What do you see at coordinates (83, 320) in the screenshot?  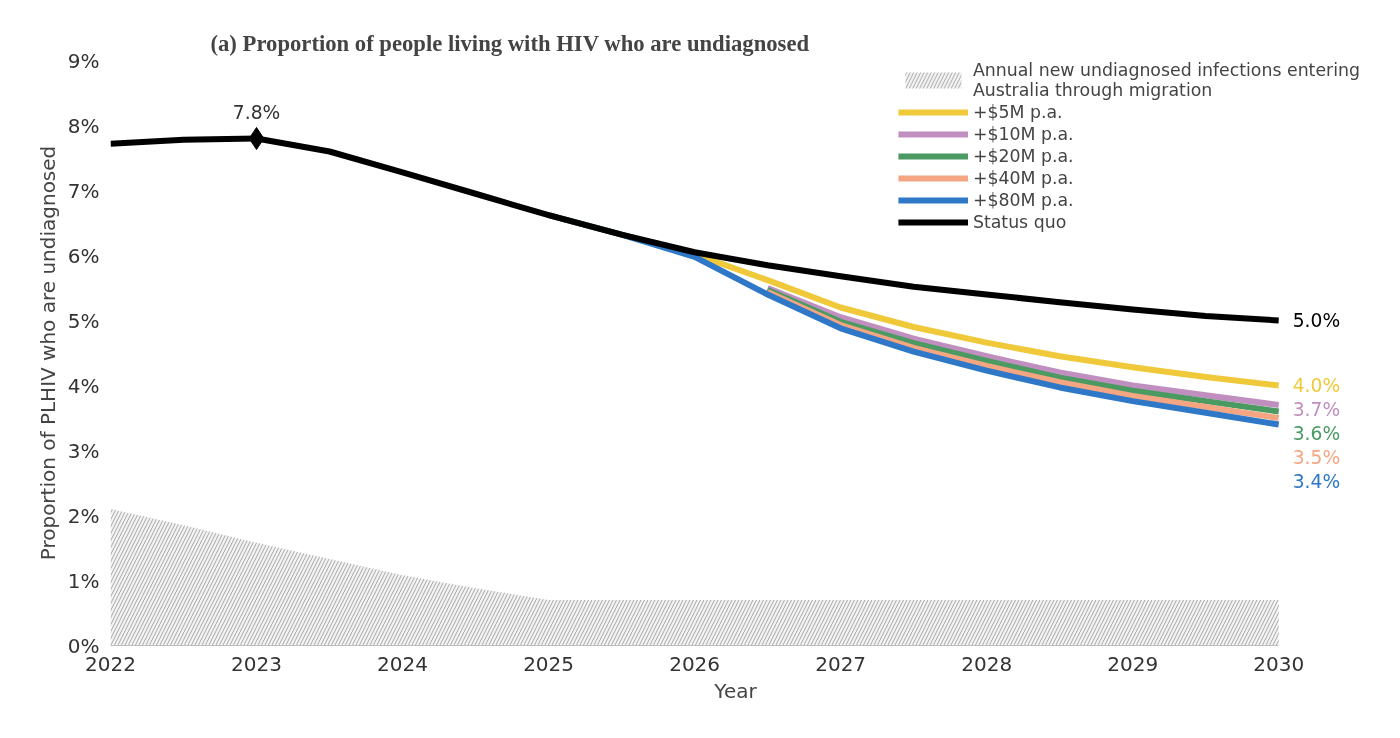 I see `y-tick-label: 5%` at bounding box center [83, 320].